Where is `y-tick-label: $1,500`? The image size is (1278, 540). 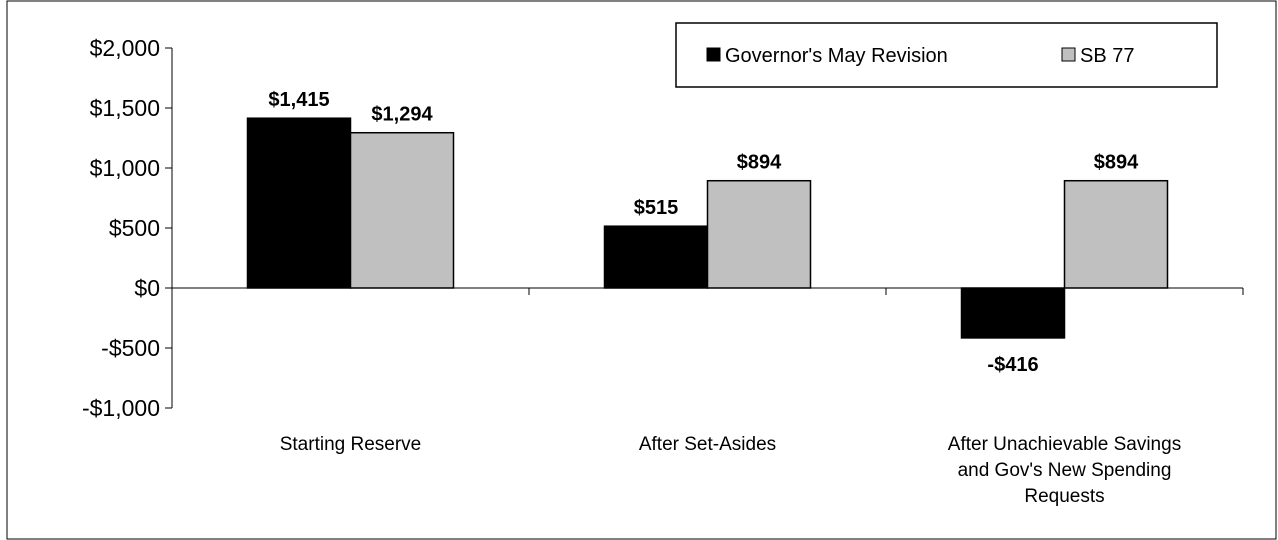 y-tick-label: $1,500 is located at coordinates (125, 108).